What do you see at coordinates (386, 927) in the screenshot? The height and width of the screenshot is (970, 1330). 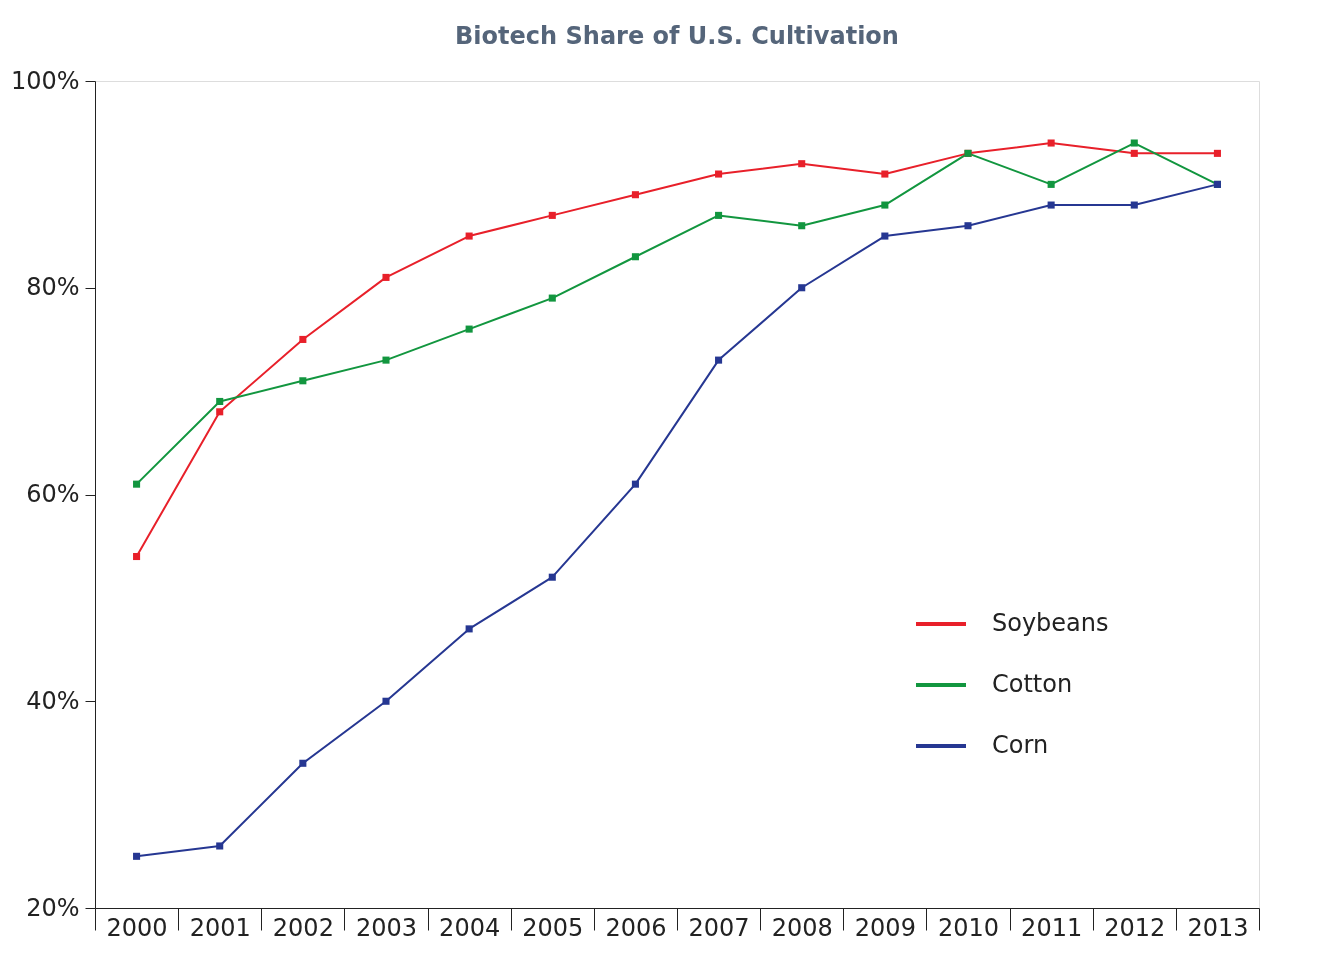 I see `x-tick-label: 2003` at bounding box center [386, 927].